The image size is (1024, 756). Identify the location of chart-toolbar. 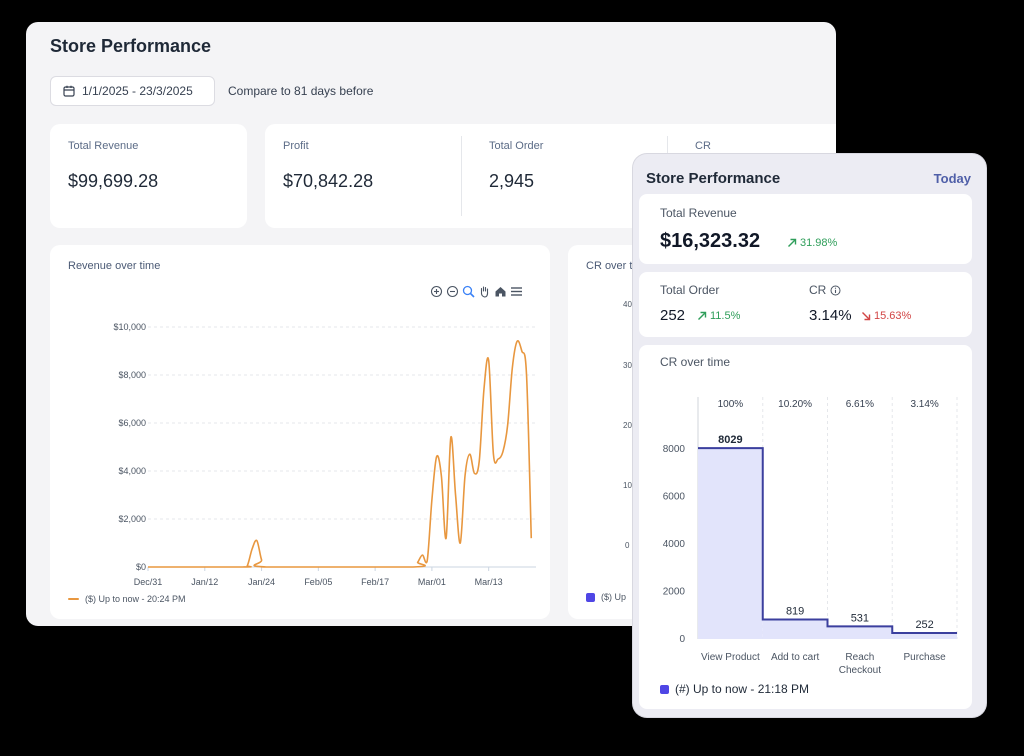
(476, 291).